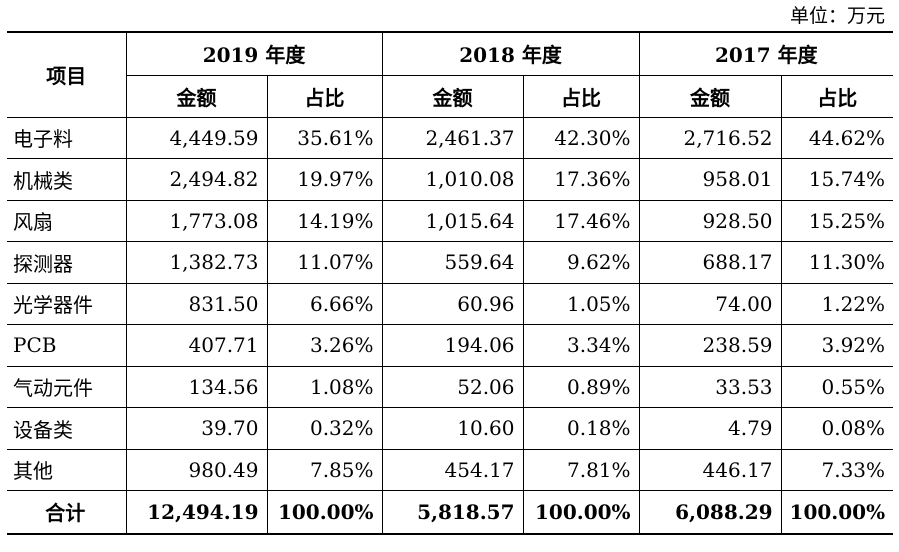 This screenshot has width=899, height=552. What do you see at coordinates (581, 386) in the screenshot?
I see `cell-ratio: 0.89%` at bounding box center [581, 386].